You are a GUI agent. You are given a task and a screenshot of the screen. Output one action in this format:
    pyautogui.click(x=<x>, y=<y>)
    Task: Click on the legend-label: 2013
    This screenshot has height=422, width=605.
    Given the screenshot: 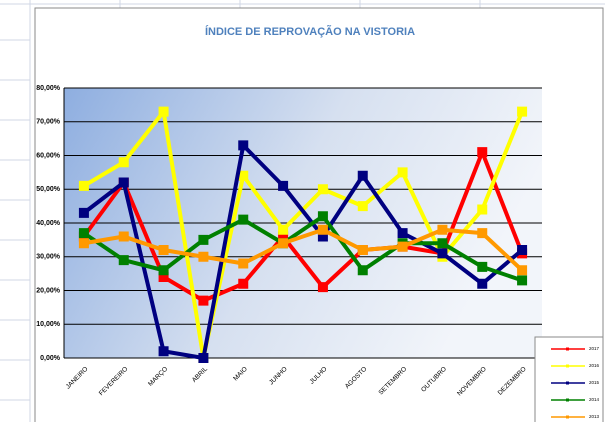 What is the action you would take?
    pyautogui.click(x=594, y=416)
    